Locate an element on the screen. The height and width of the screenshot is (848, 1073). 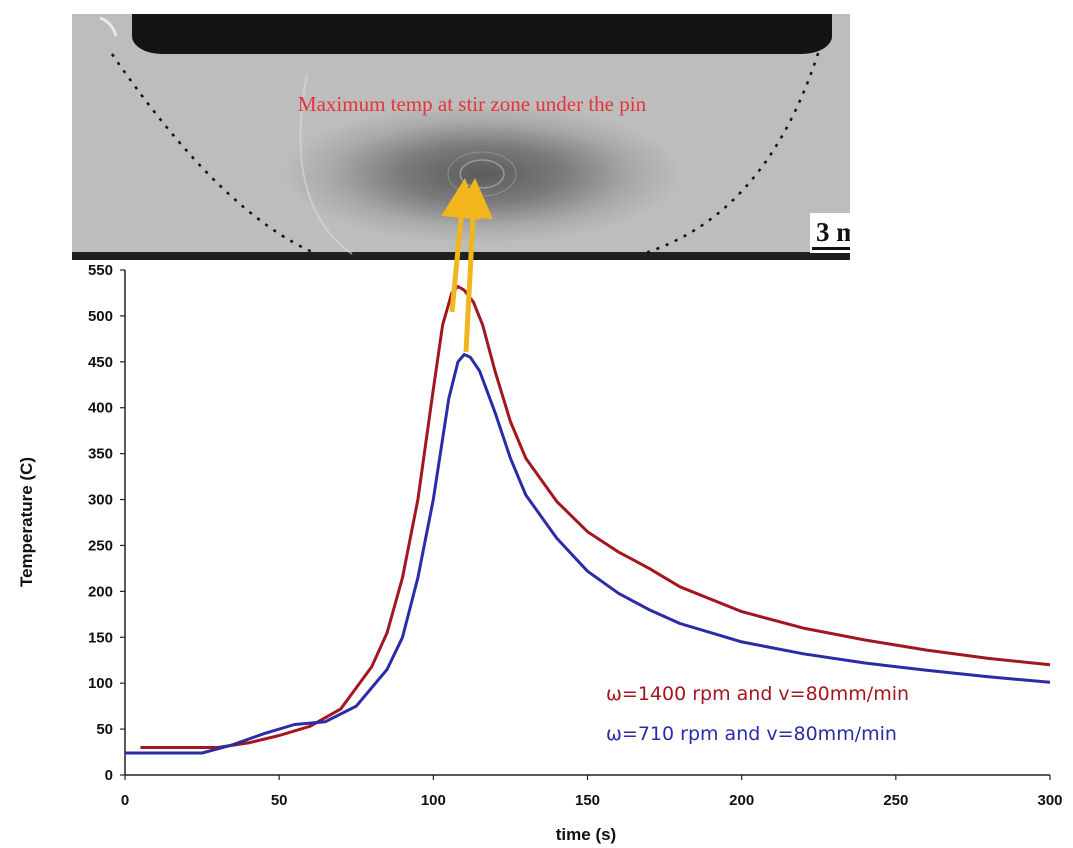
micrograph-upper-surface is located at coordinates (482, 34).